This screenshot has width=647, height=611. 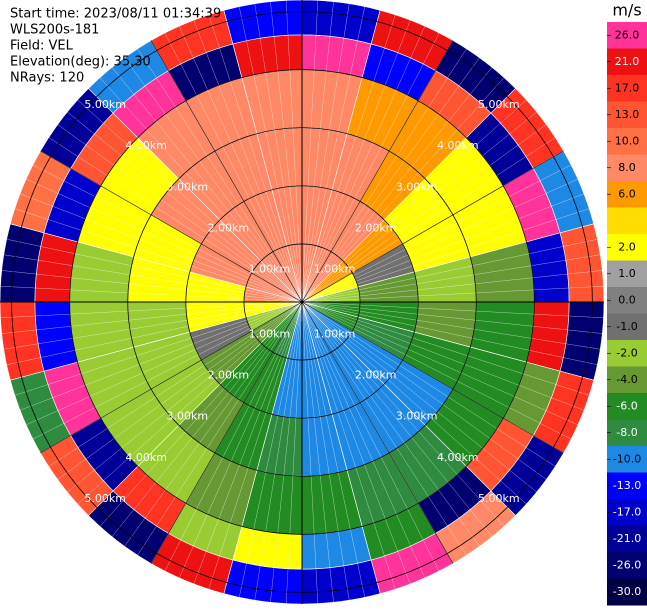 I want to click on colorbar-label: 0.0, so click(x=627, y=299).